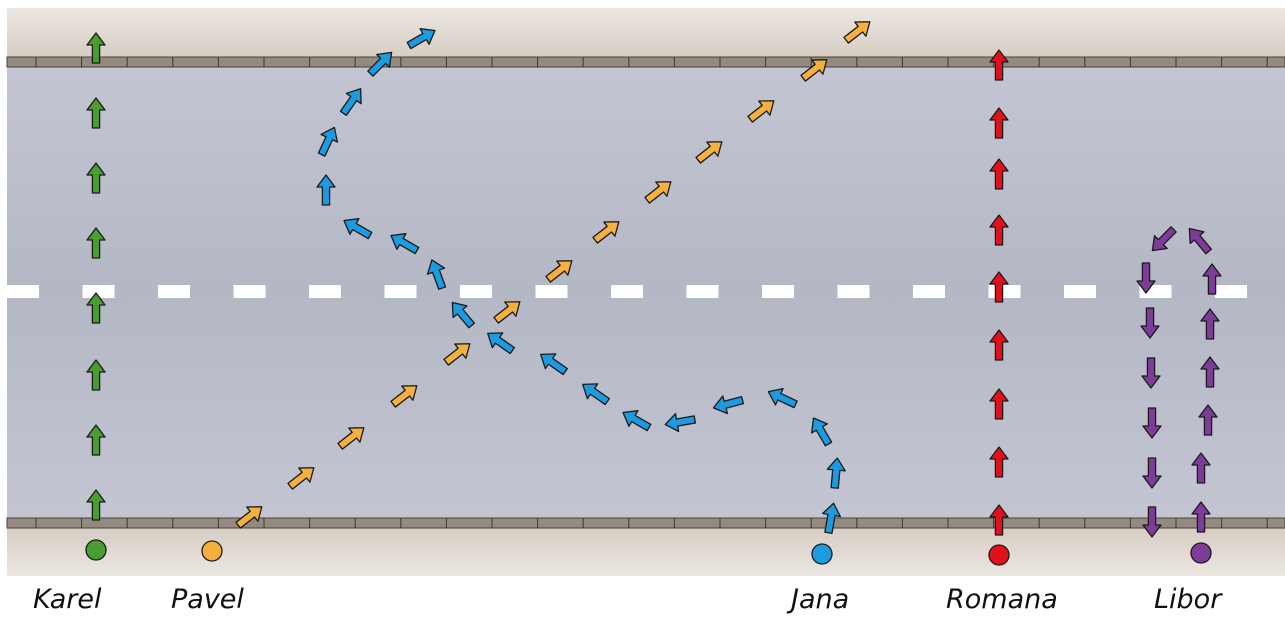 This screenshot has height=618, width=1285. Describe the element at coordinates (646, 33) in the screenshot. I see `top-sidewalk` at that location.